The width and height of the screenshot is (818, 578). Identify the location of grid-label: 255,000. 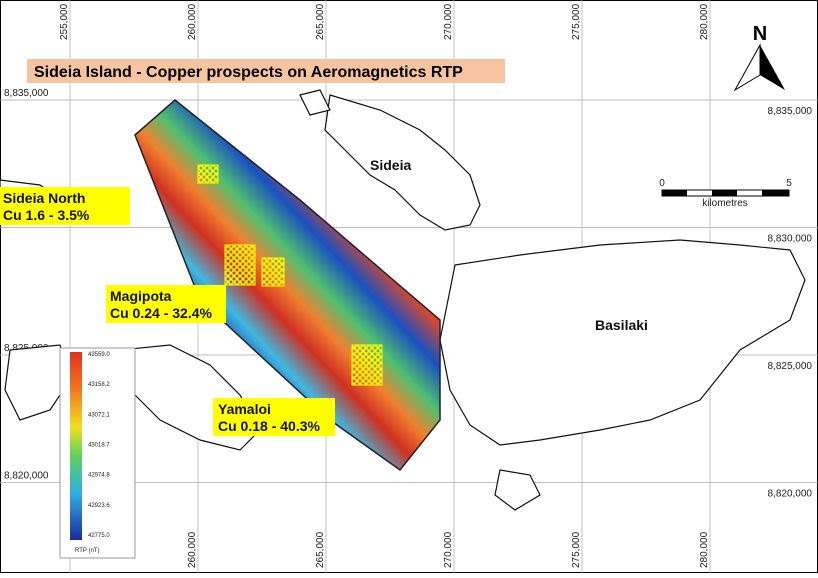
(64, 21).